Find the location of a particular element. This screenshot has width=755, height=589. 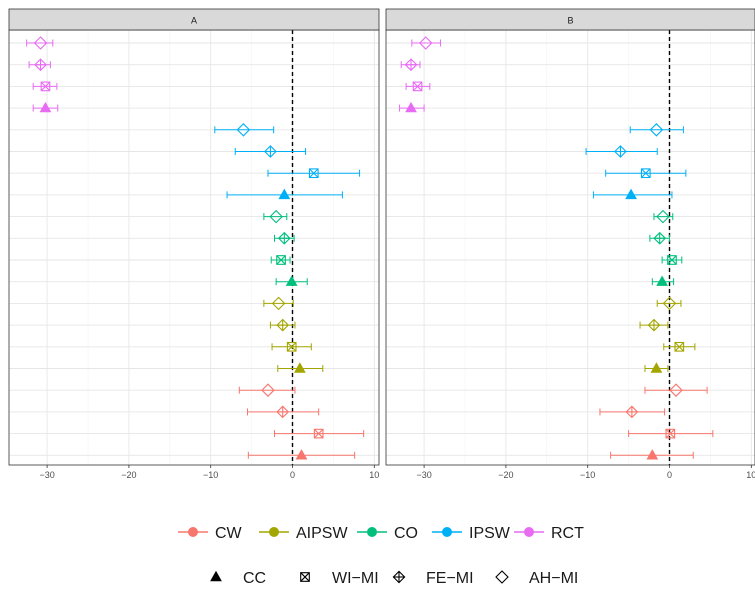

estimate-a-cw-cc is located at coordinates (301, 454).